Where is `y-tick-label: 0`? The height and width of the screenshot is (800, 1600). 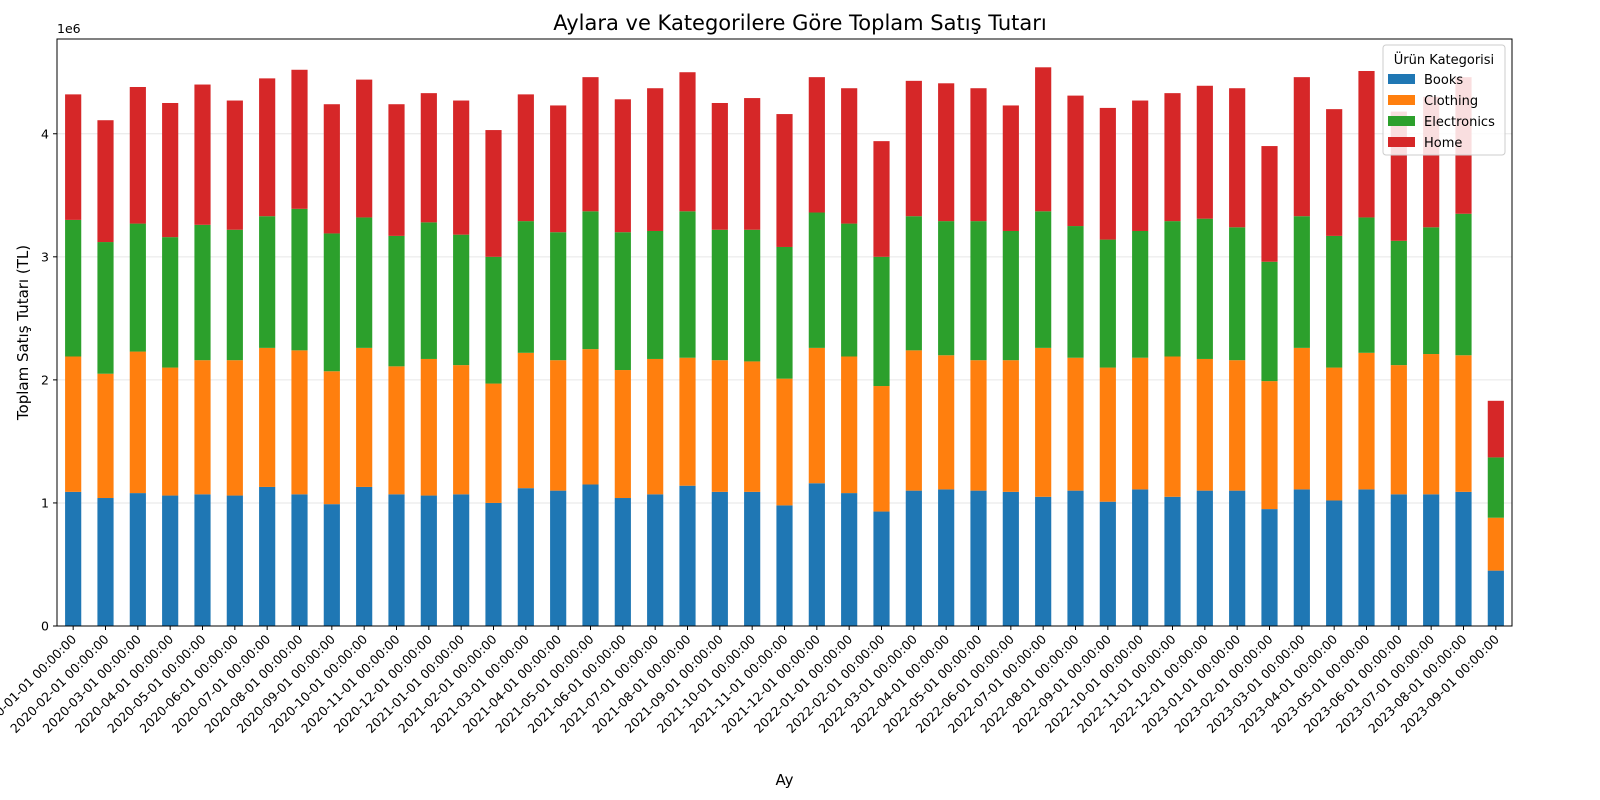
y-tick-label: 0 is located at coordinates (45, 626).